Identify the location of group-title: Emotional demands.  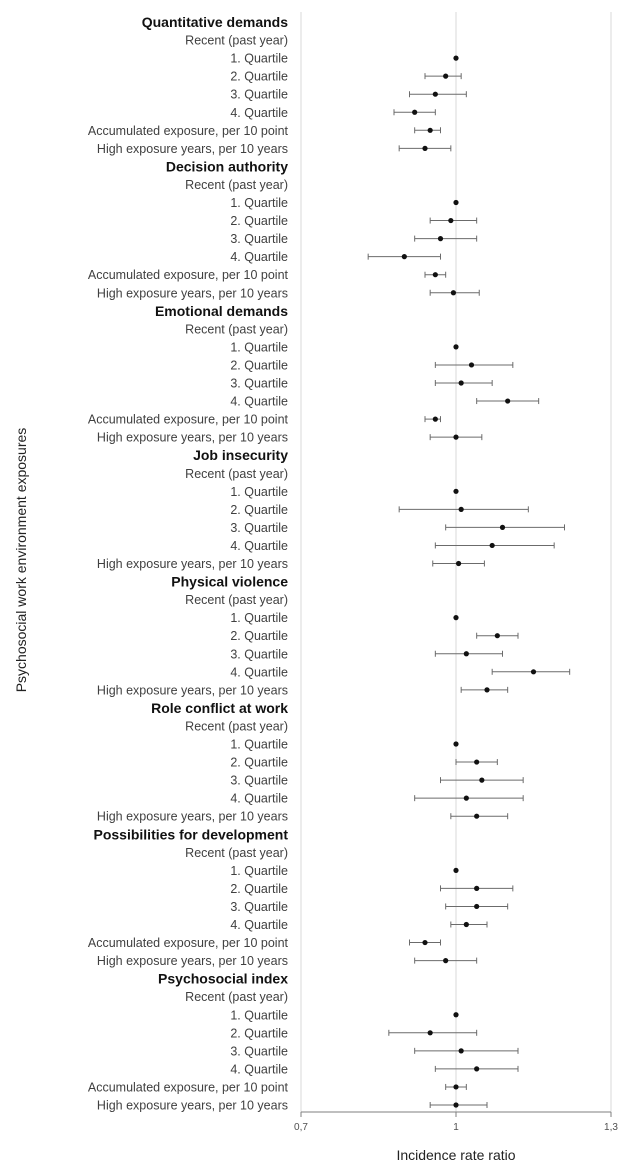
(221, 311).